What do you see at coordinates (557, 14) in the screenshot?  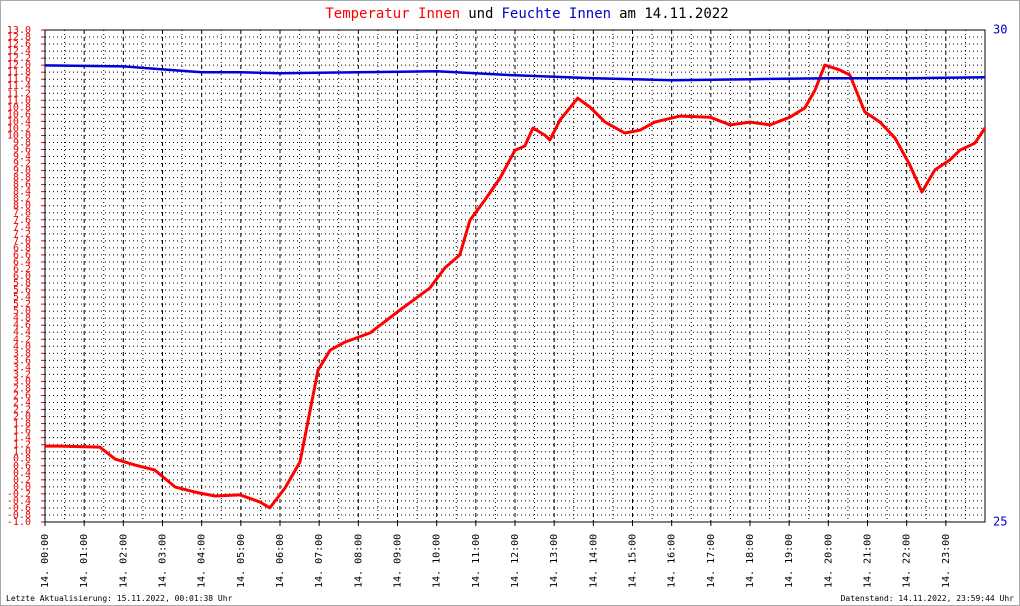 I see `title-part: Feuchte Innen` at bounding box center [557, 14].